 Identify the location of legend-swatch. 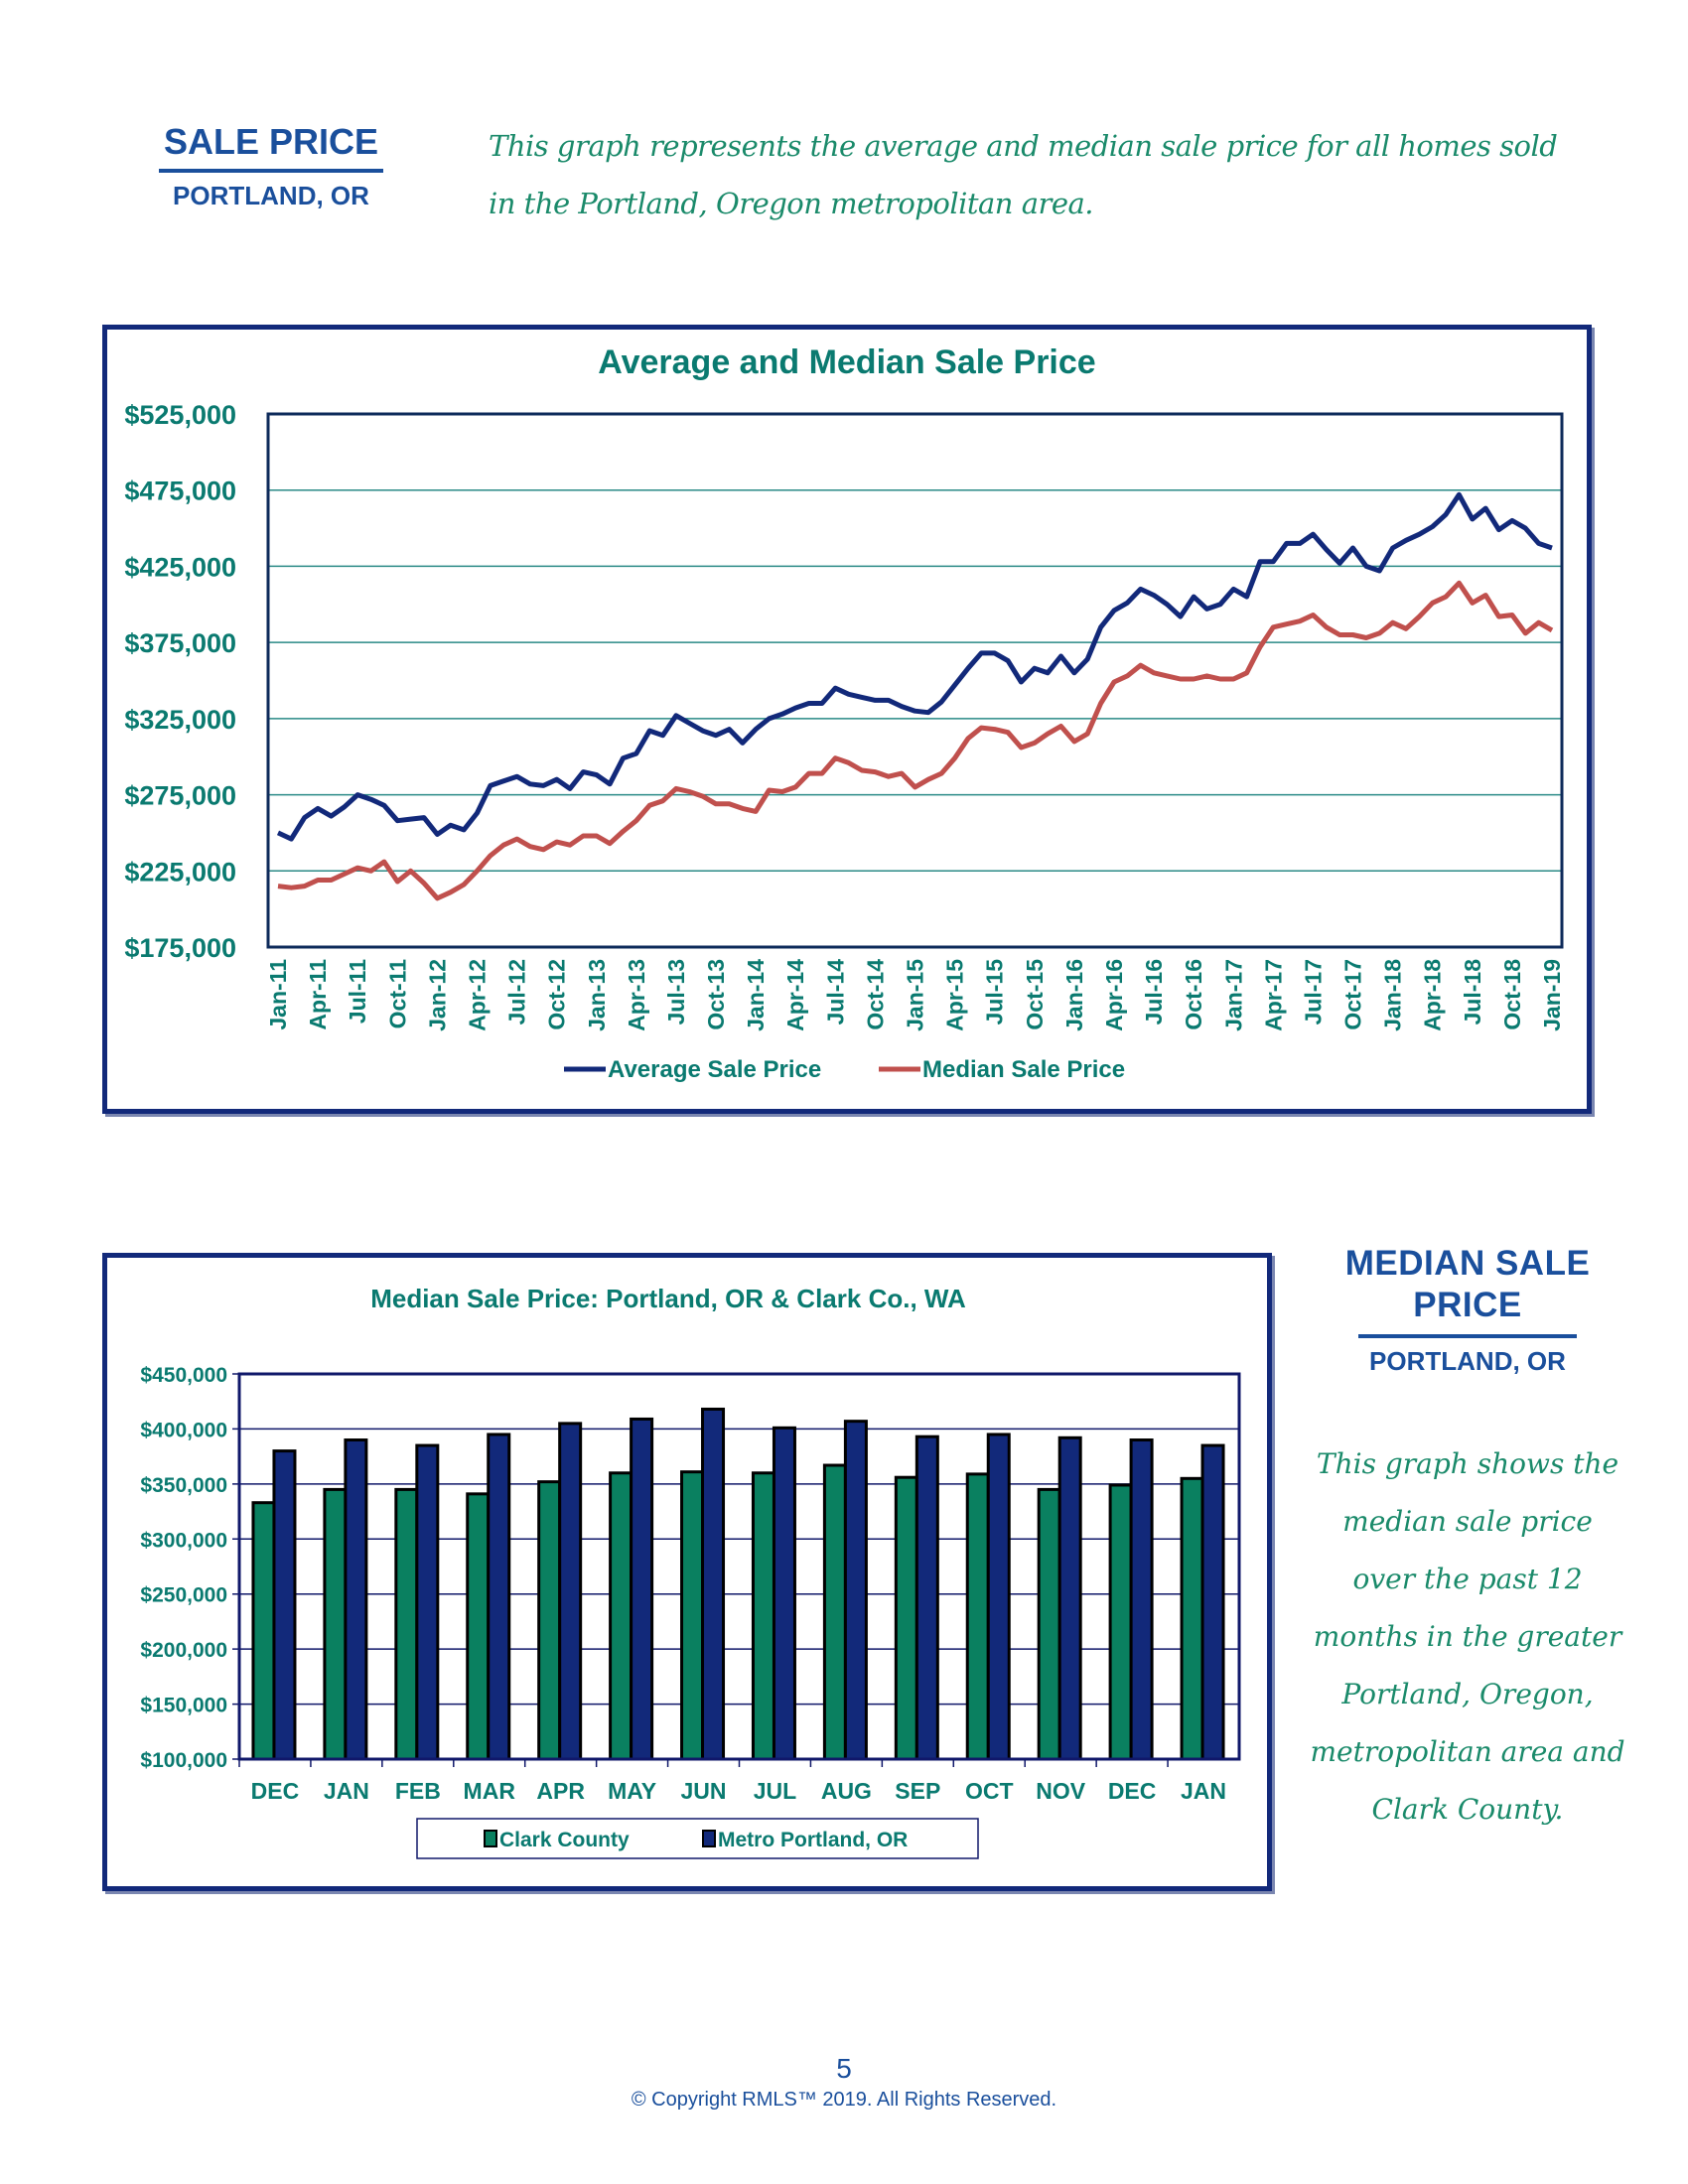
(490, 1838).